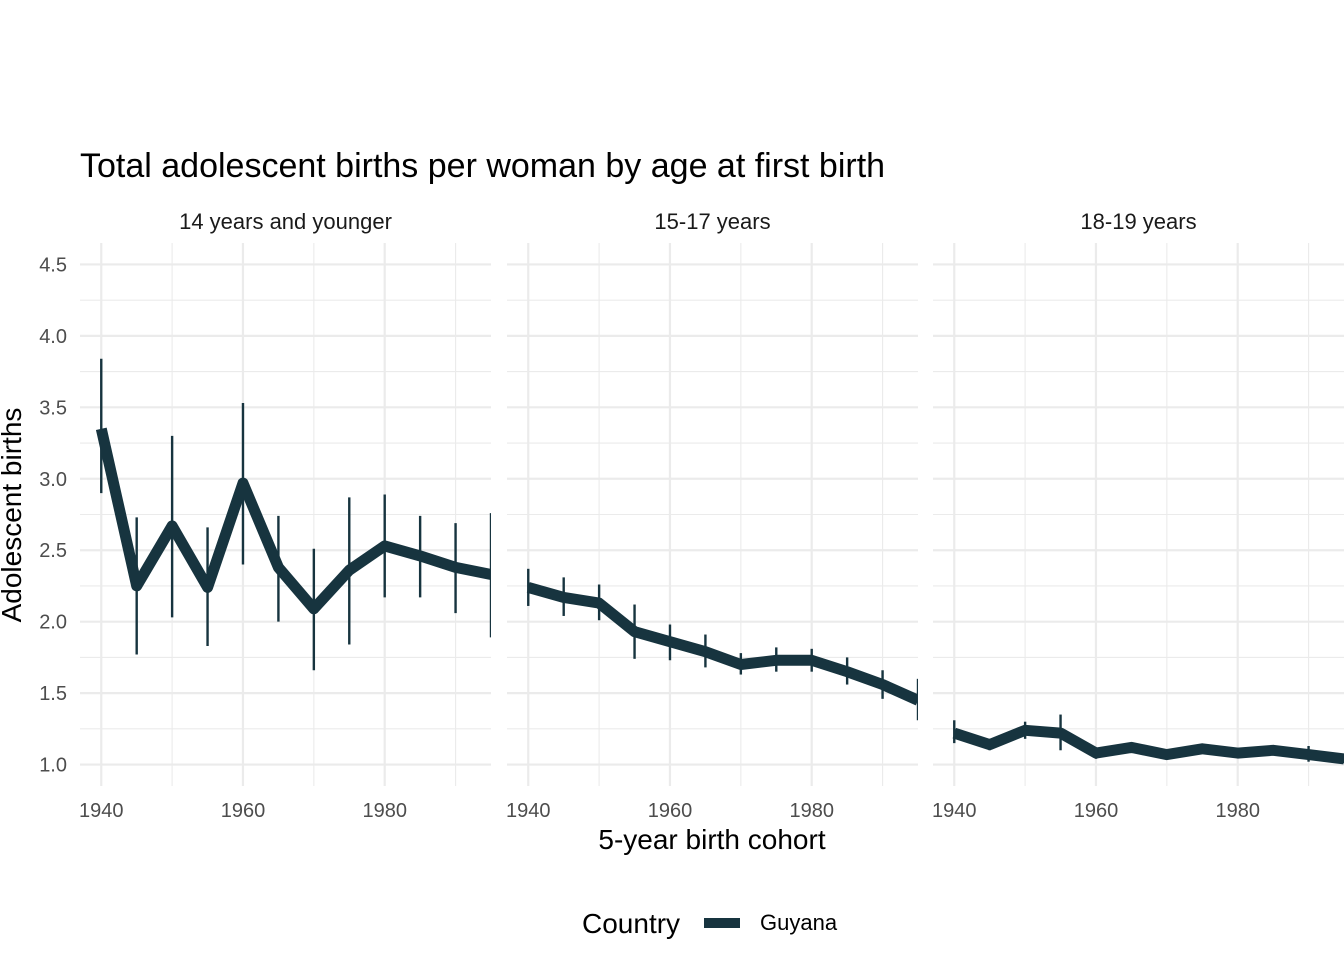 The width and height of the screenshot is (1344, 960). What do you see at coordinates (711, 839) in the screenshot?
I see `x-axis-title: 5-year birth cohort` at bounding box center [711, 839].